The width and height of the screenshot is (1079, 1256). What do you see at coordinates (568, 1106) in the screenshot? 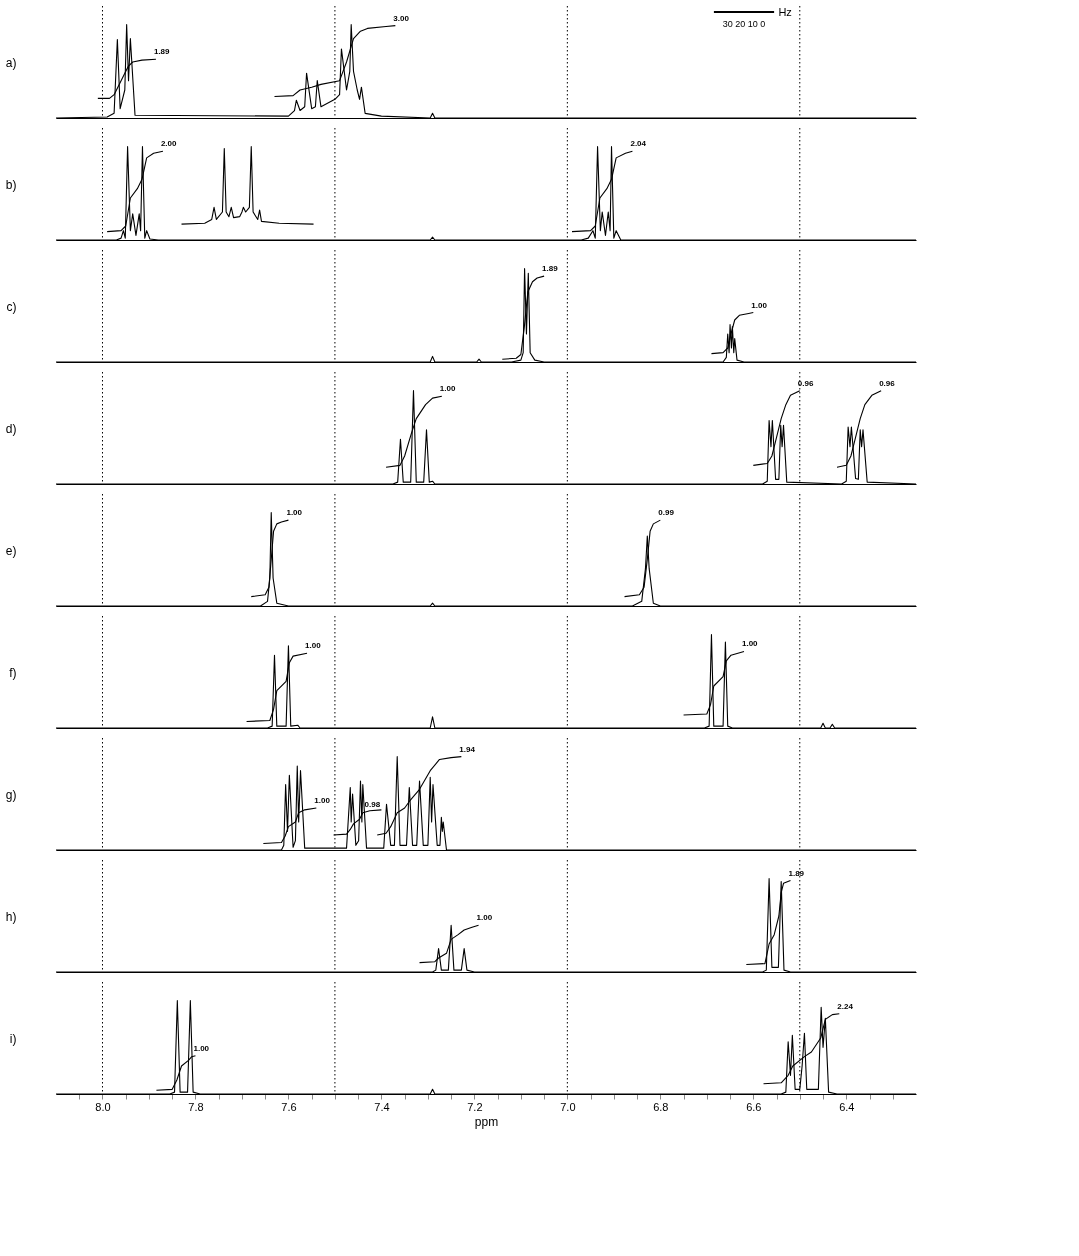
I see `x-tick-label: 7.0` at bounding box center [568, 1106].